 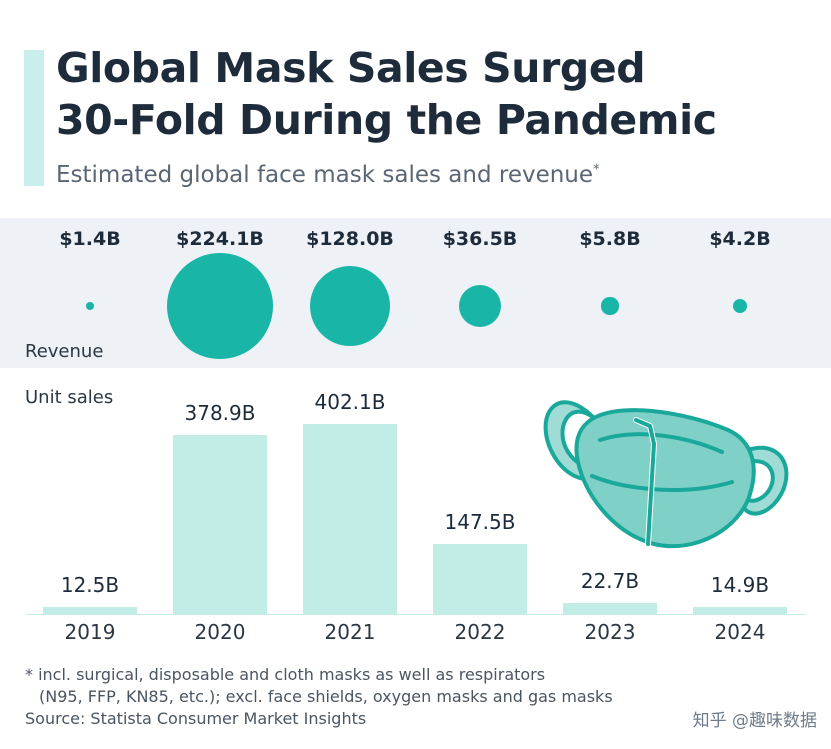 I want to click on year-label: 2020, so click(x=220, y=632).